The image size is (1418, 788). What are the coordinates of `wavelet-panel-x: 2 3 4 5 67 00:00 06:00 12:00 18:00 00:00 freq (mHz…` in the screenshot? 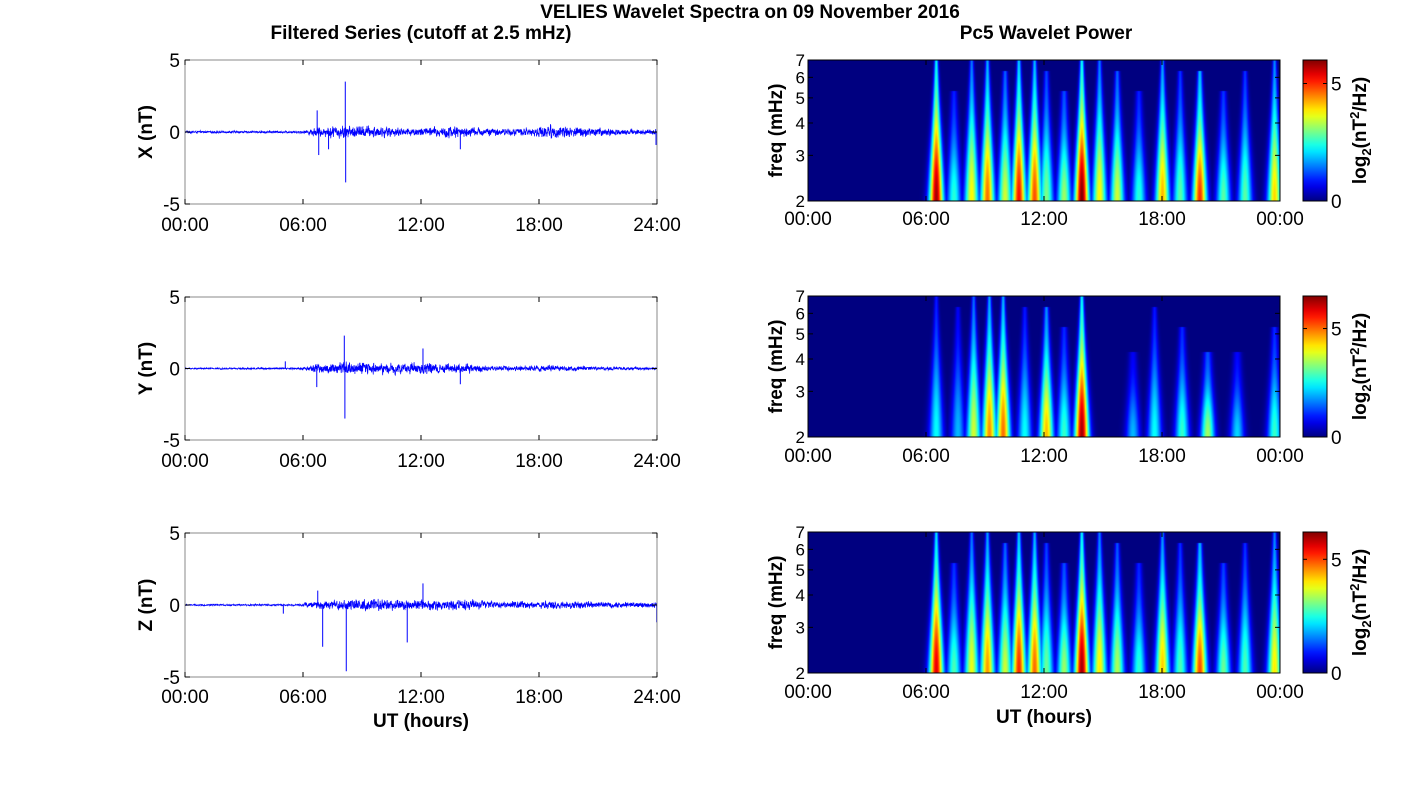 It's located at (1070, 140).